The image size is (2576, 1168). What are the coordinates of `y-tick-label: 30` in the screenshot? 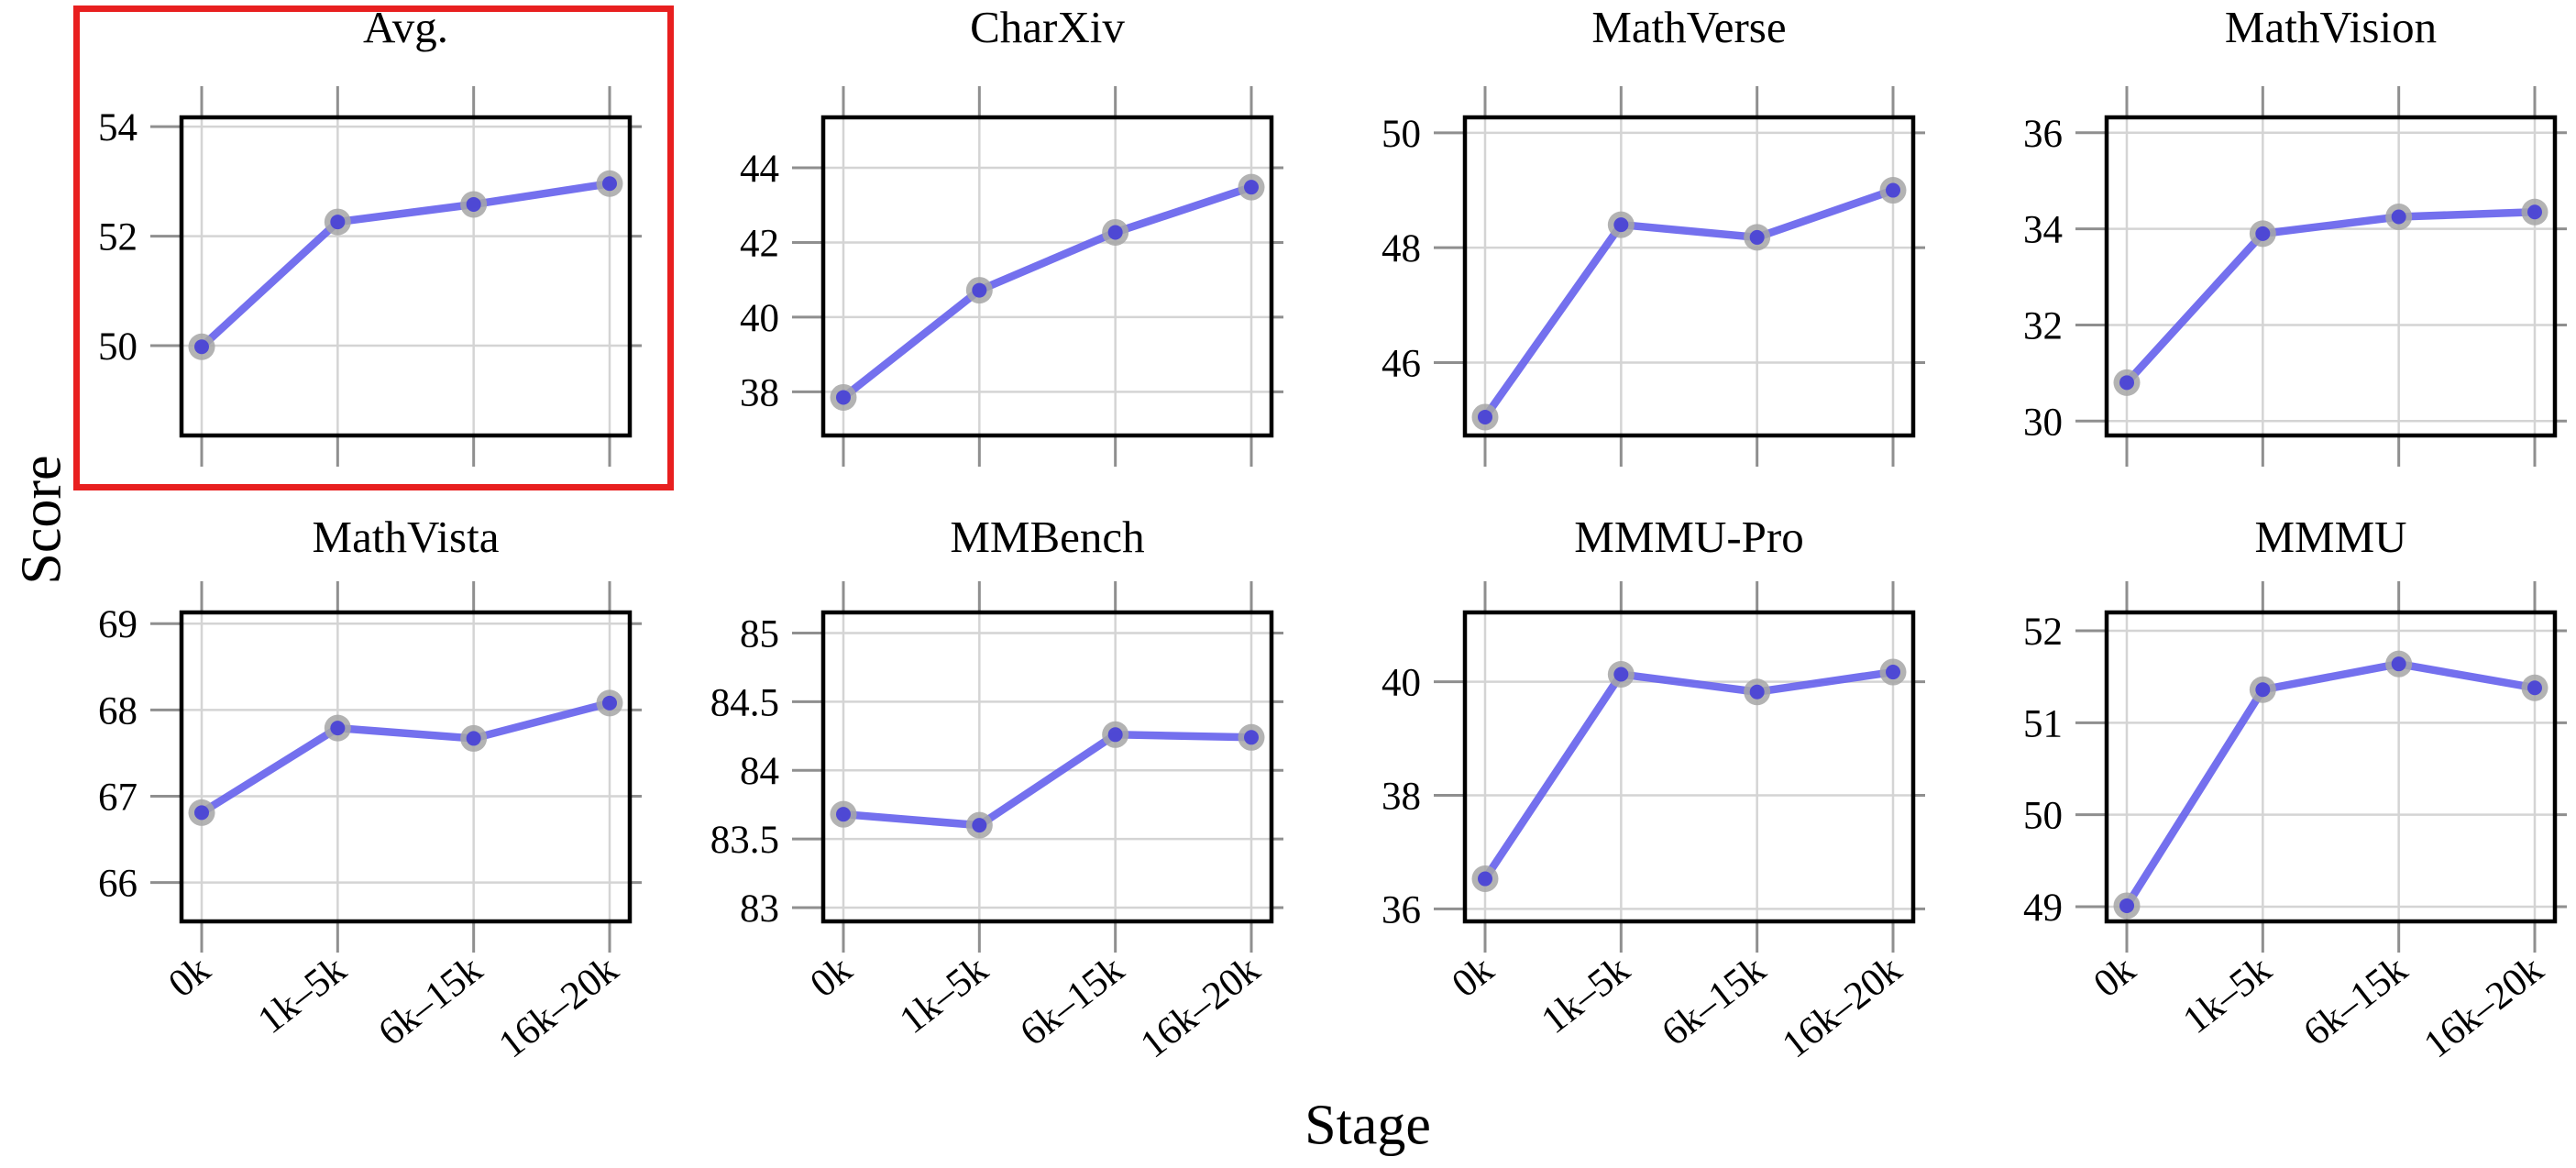 It's located at (2043, 423).